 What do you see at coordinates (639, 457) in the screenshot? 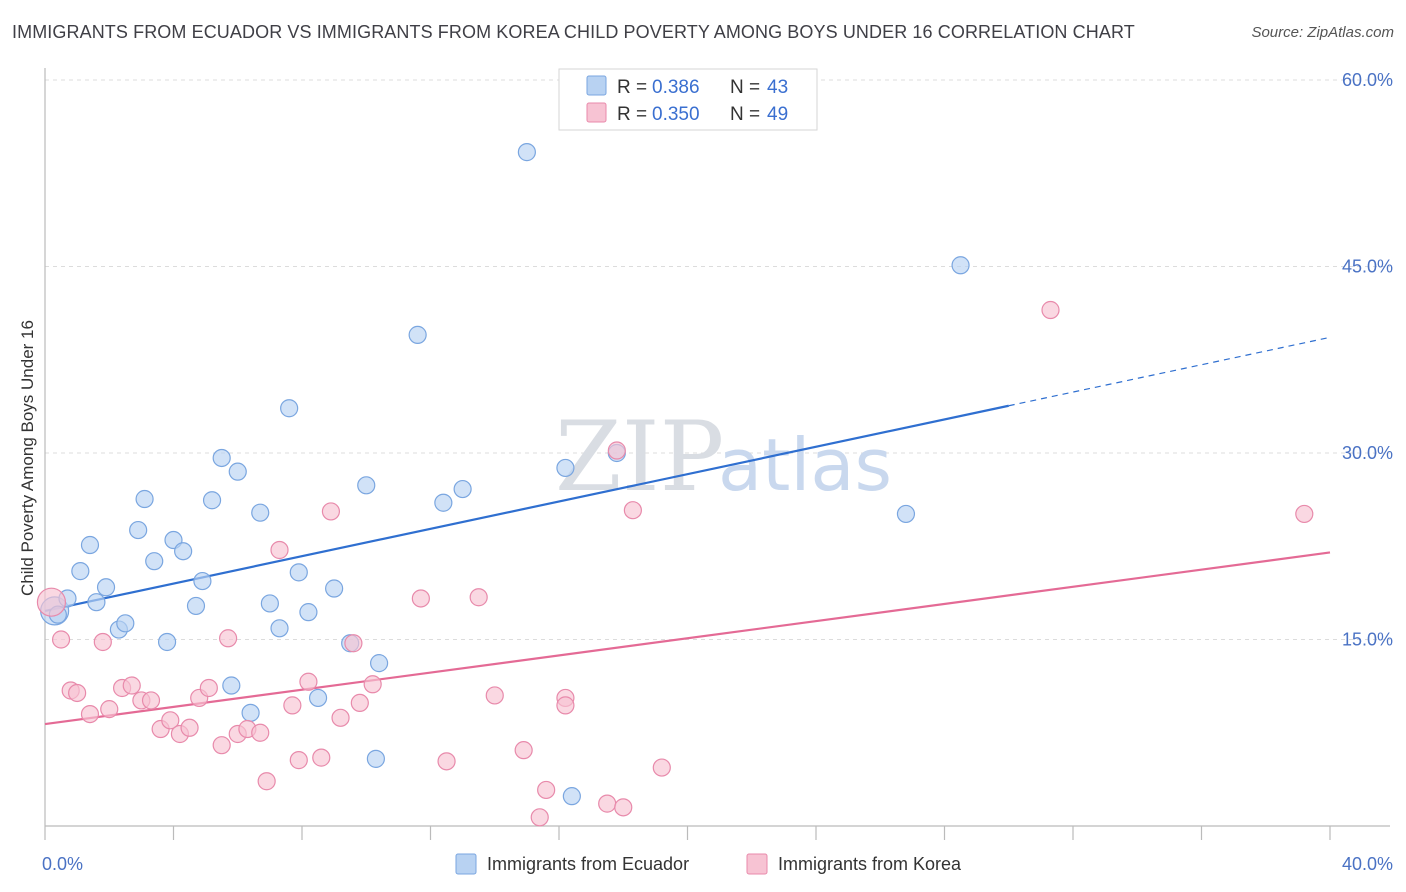
I see `watermark-zip: ZIP` at bounding box center [639, 457].